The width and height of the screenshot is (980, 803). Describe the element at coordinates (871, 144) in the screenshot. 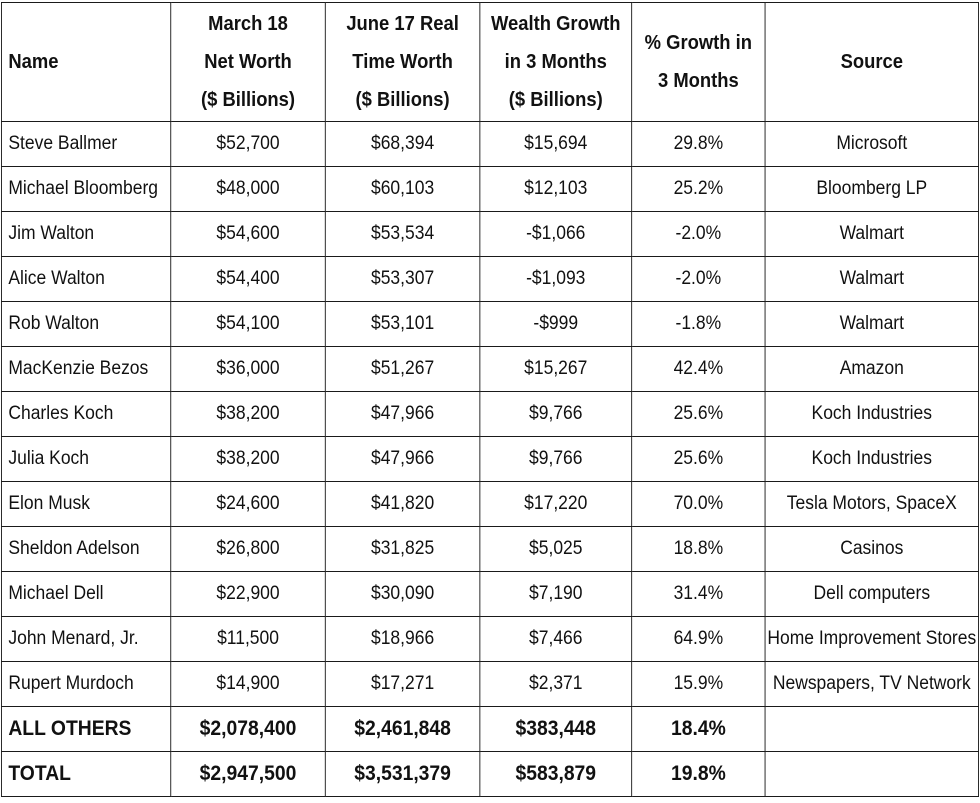

I see `cell-source: Microsoft` at that location.